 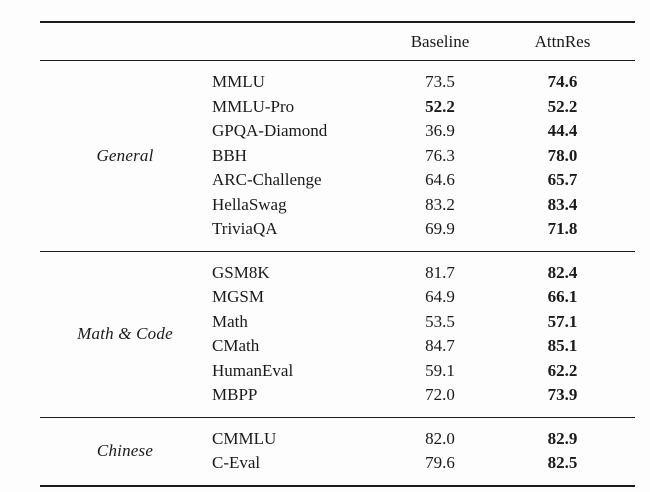 What do you see at coordinates (440, 394) in the screenshot?
I see `baseline-value: 72.0` at bounding box center [440, 394].